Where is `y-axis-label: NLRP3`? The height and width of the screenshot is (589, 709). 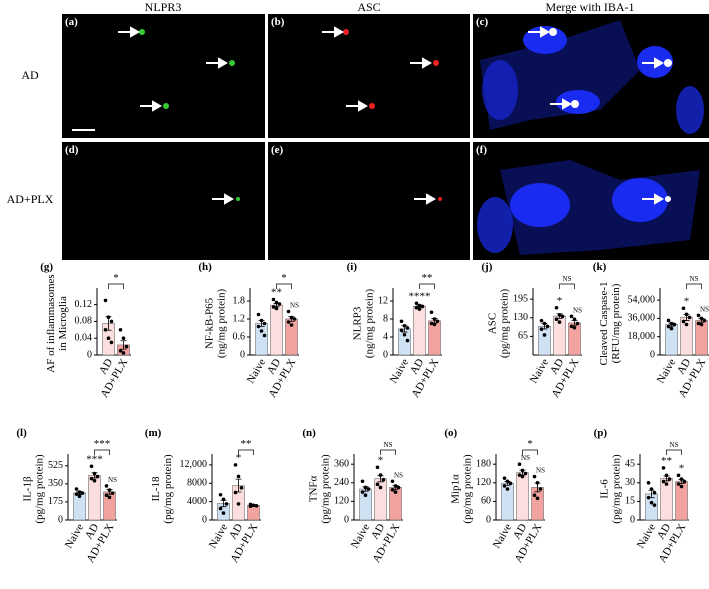 y-axis-label: NLRP3 is located at coordinates (358, 323).